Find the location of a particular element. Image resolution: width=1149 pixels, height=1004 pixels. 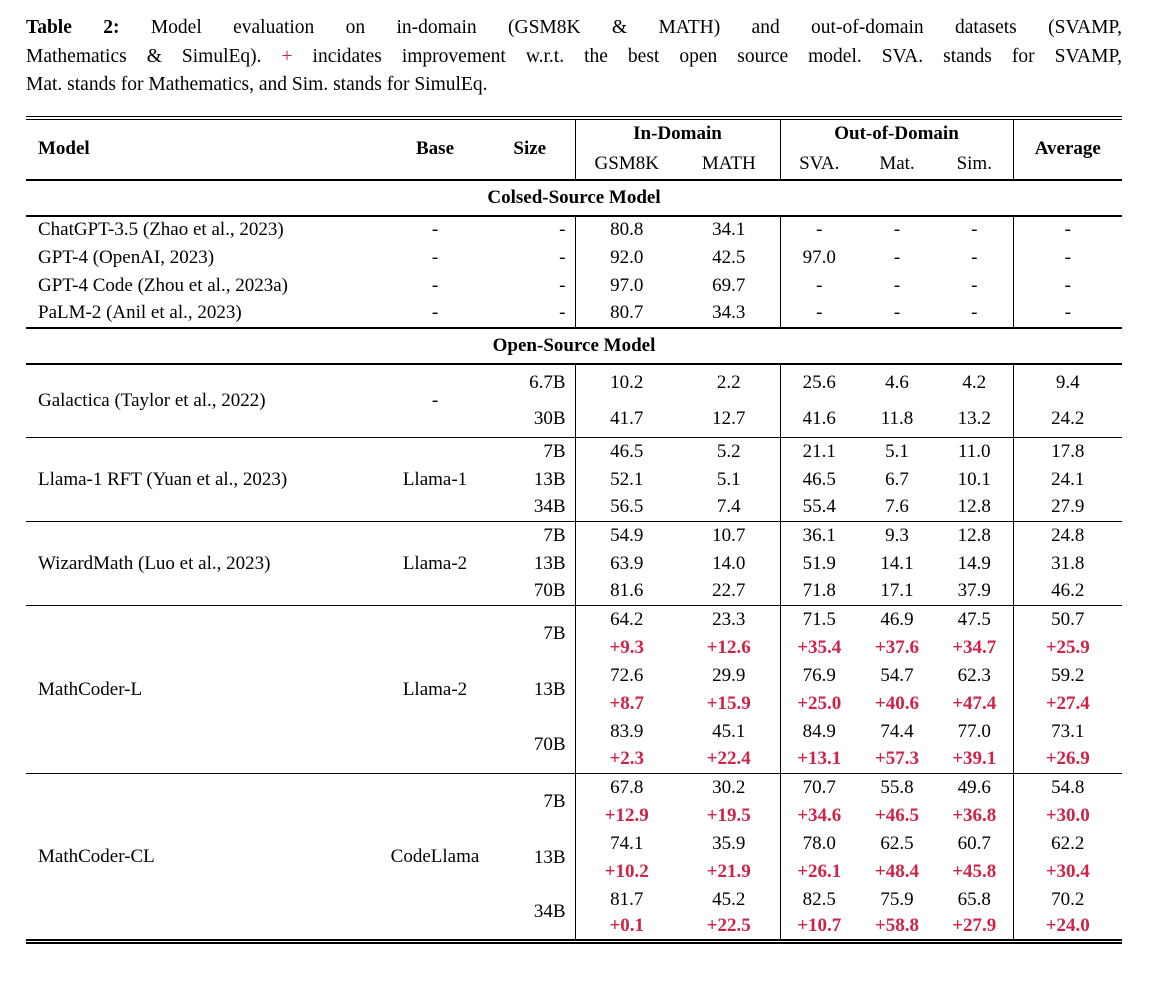

col-header-size: Size is located at coordinates (530, 148).